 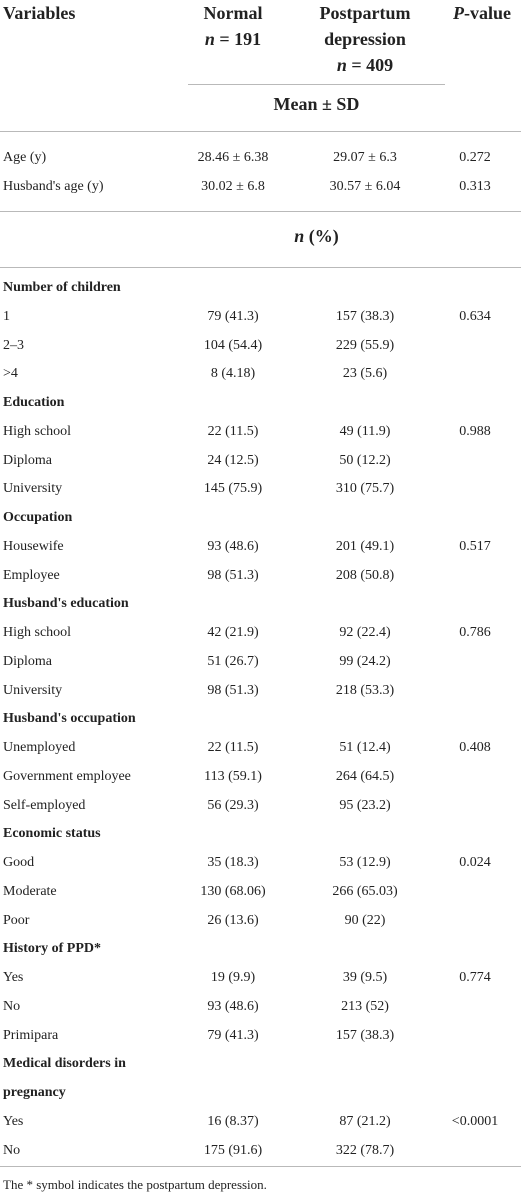 What do you see at coordinates (33, 546) in the screenshot?
I see `row-label: Housewife` at bounding box center [33, 546].